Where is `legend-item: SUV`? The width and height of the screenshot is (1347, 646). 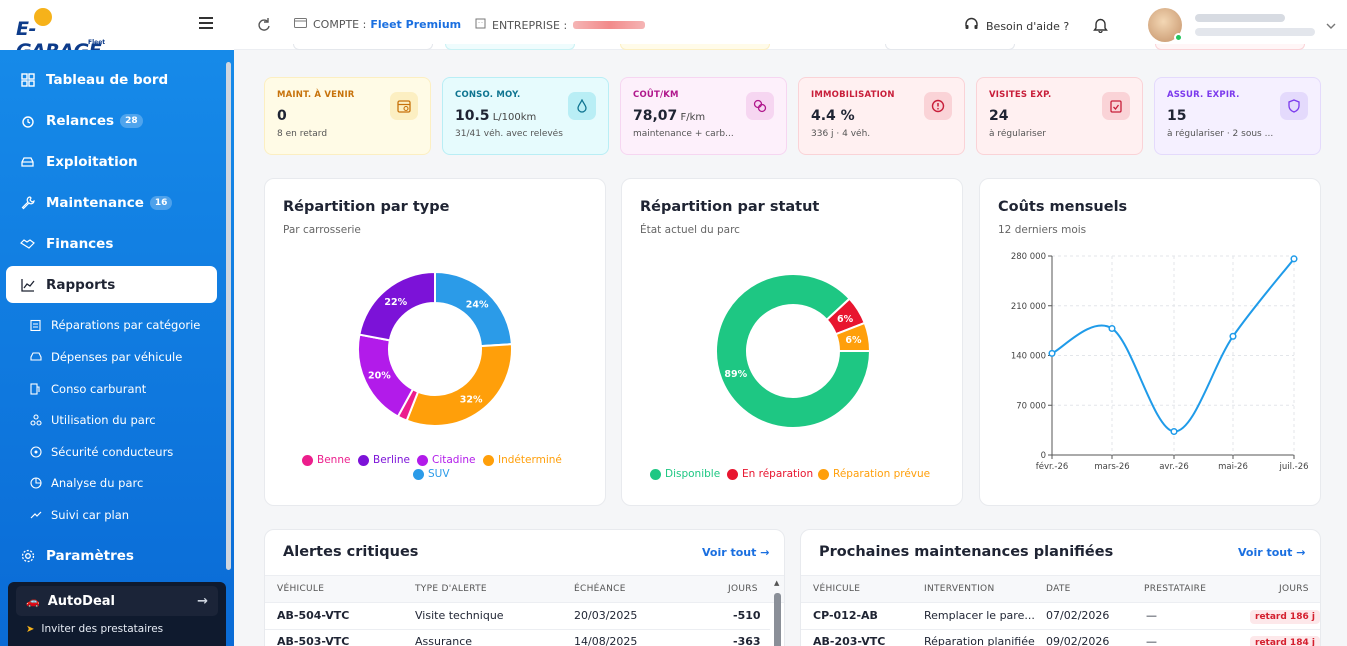 legend-item: SUV is located at coordinates (431, 474).